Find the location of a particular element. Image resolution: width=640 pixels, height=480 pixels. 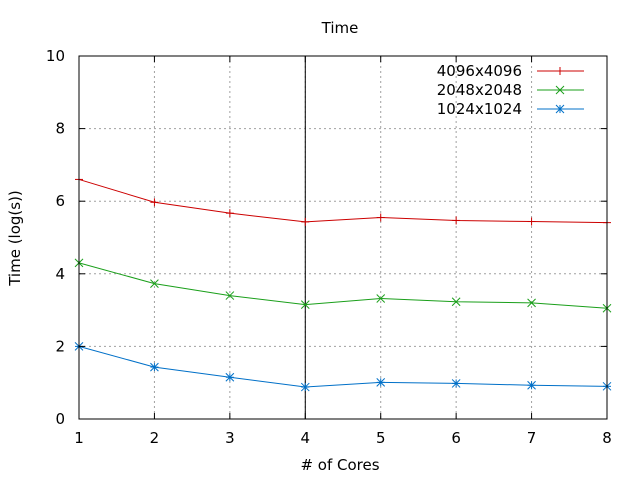

y-tick-label: 10 is located at coordinates (55, 56).